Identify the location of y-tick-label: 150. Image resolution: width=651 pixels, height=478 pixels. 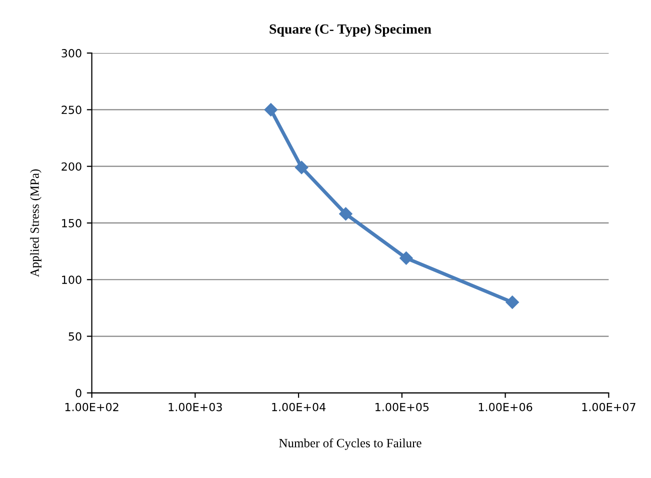
(72, 223).